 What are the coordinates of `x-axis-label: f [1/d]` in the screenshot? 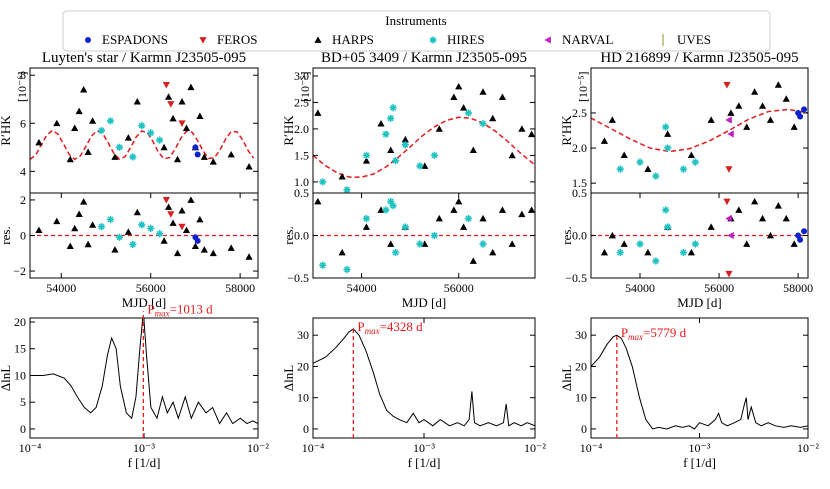 It's located at (424, 462).